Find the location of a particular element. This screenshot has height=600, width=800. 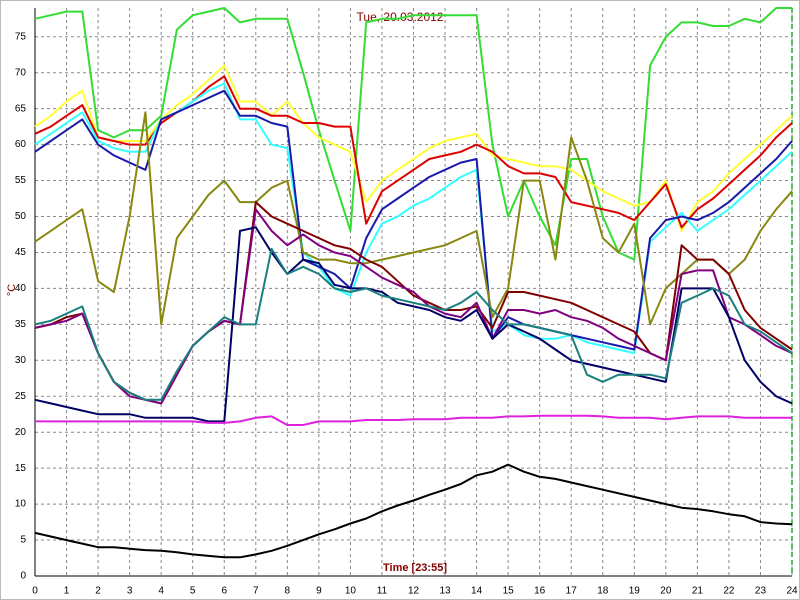

x-tick-label: 13 is located at coordinates (445, 591).